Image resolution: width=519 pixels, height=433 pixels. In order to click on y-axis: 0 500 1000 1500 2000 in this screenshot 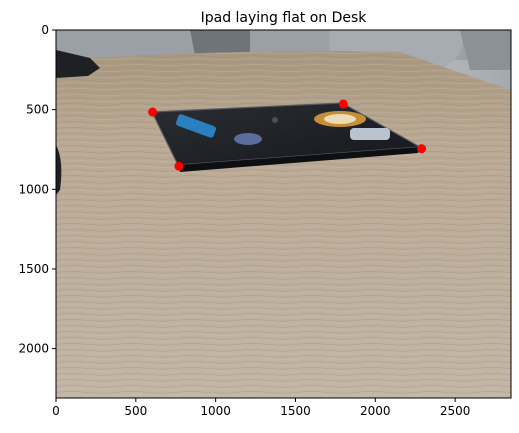, I will do `click(37, 189)`.